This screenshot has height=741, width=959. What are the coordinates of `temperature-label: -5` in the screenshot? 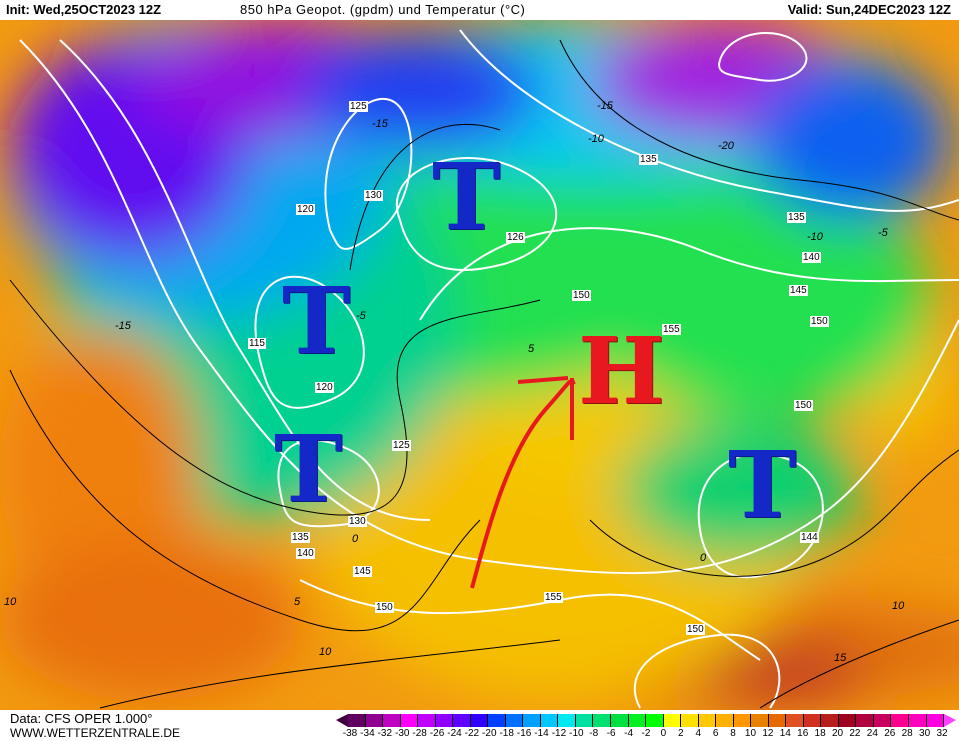 It's located at (361, 316).